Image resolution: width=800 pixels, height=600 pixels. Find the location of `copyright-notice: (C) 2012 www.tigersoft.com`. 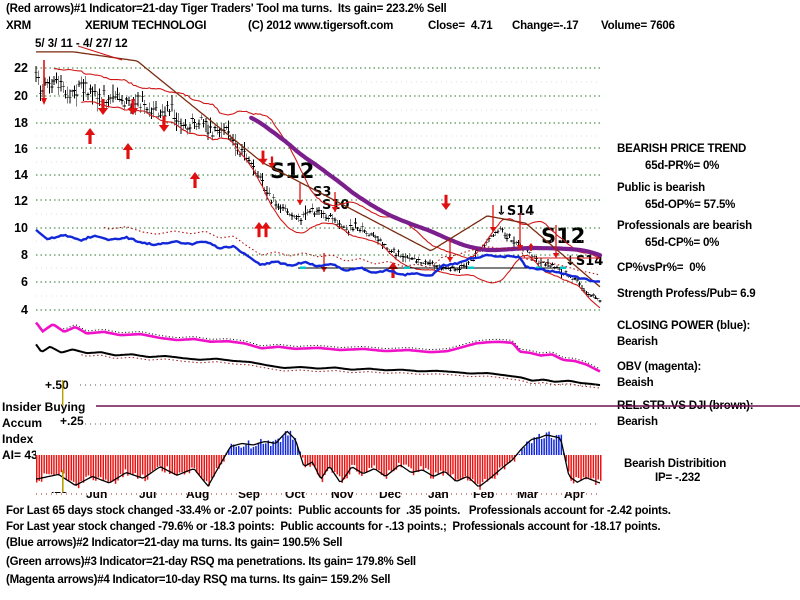

copyright-notice: (C) 2012 www.tigersoft.com is located at coordinates (321, 26).